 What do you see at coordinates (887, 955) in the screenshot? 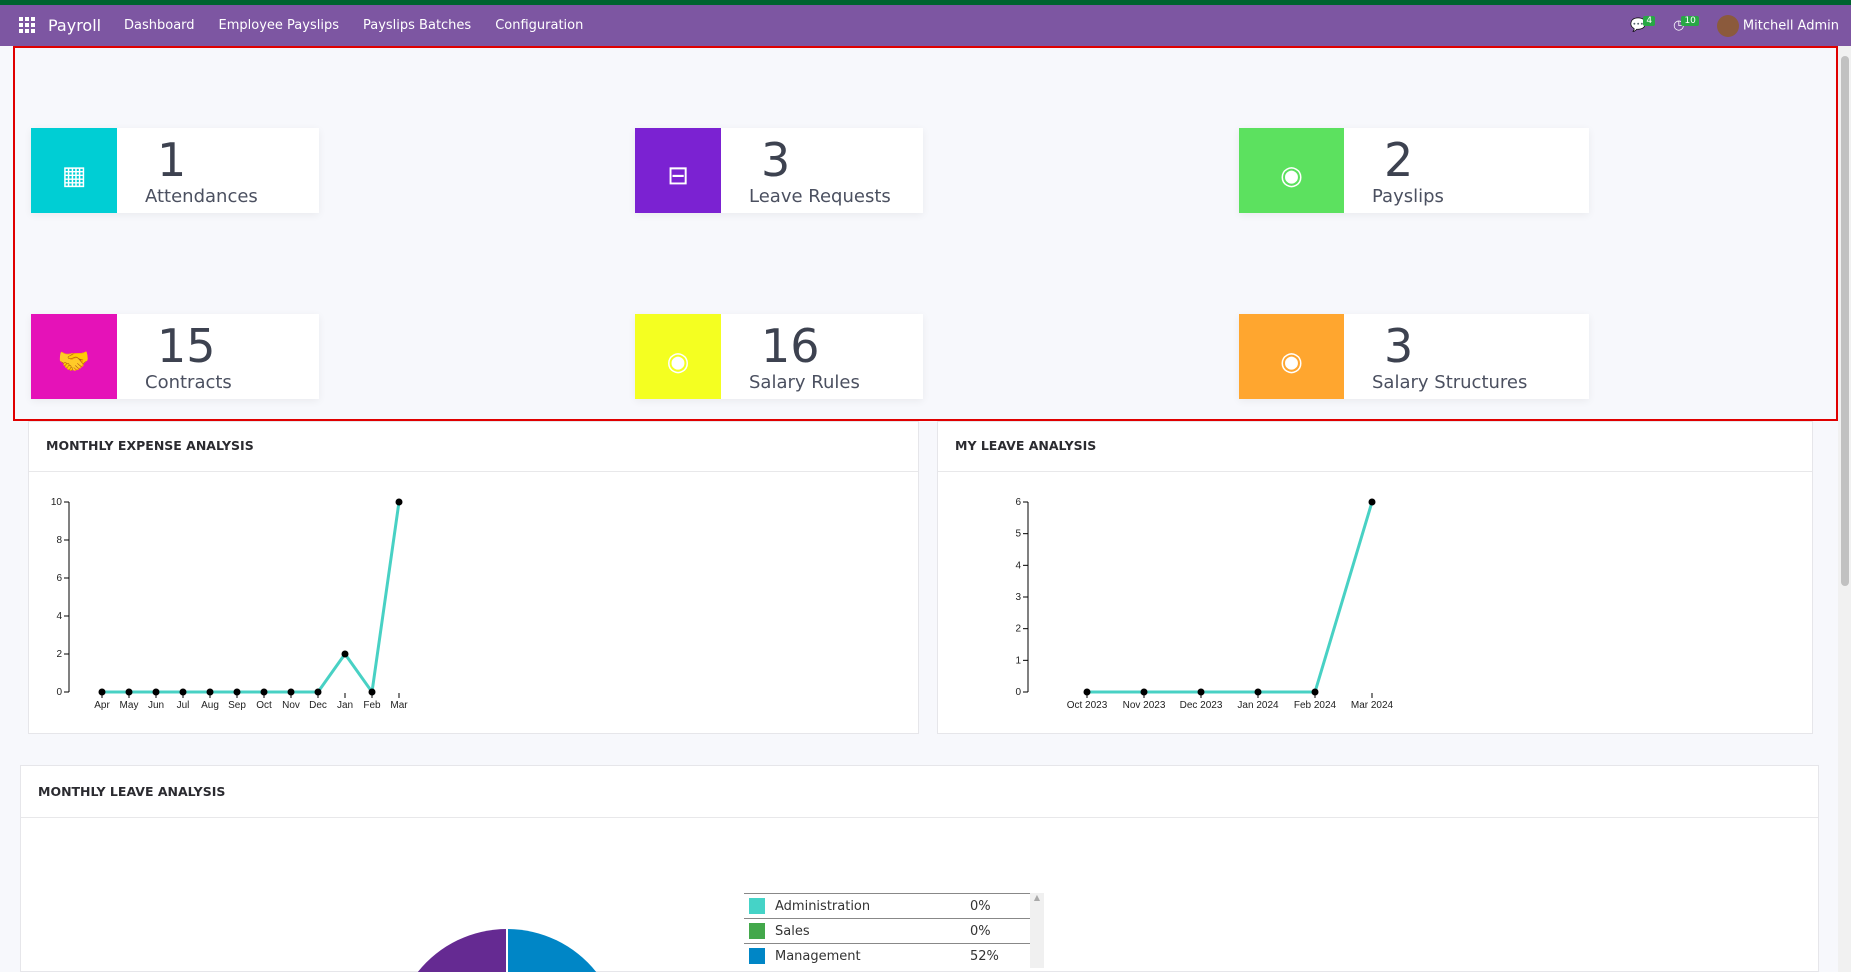
I see `legend-item: Management 52%` at bounding box center [887, 955].